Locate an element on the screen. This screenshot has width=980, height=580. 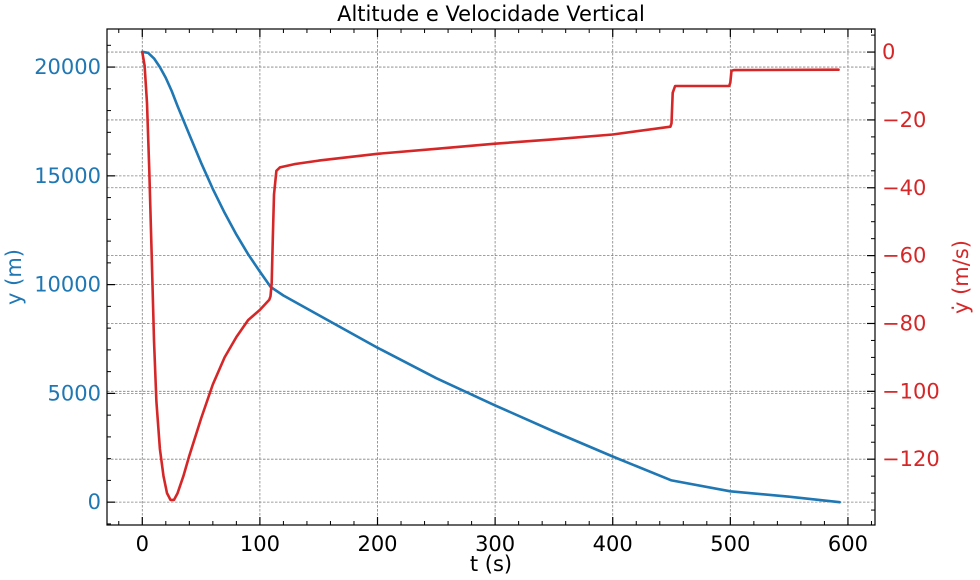
y-right-tick-label: −80 is located at coordinates (904, 323).